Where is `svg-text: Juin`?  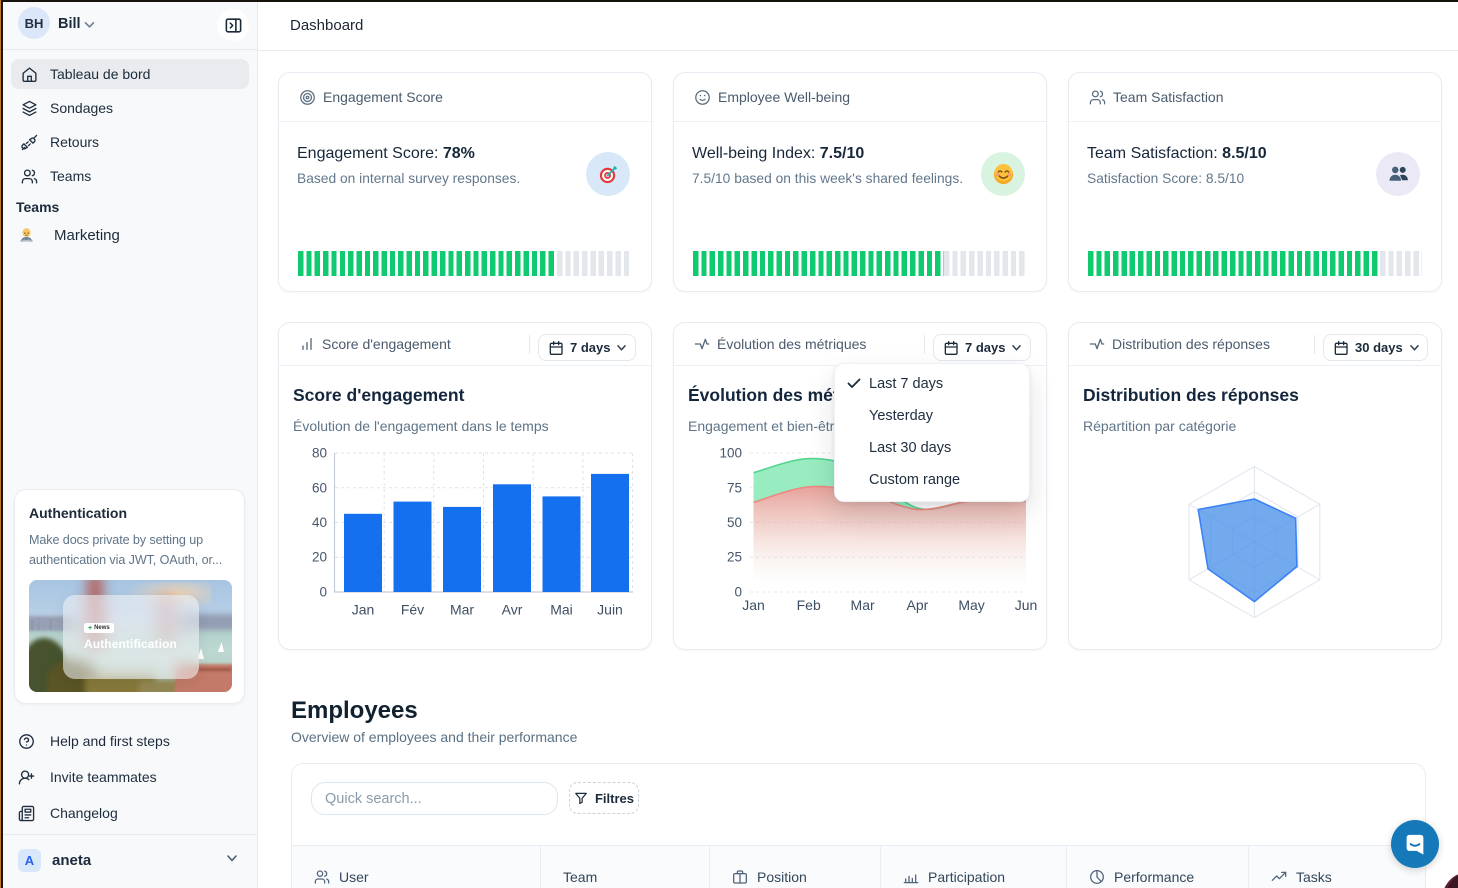
svg-text: Juin is located at coordinates (610, 610).